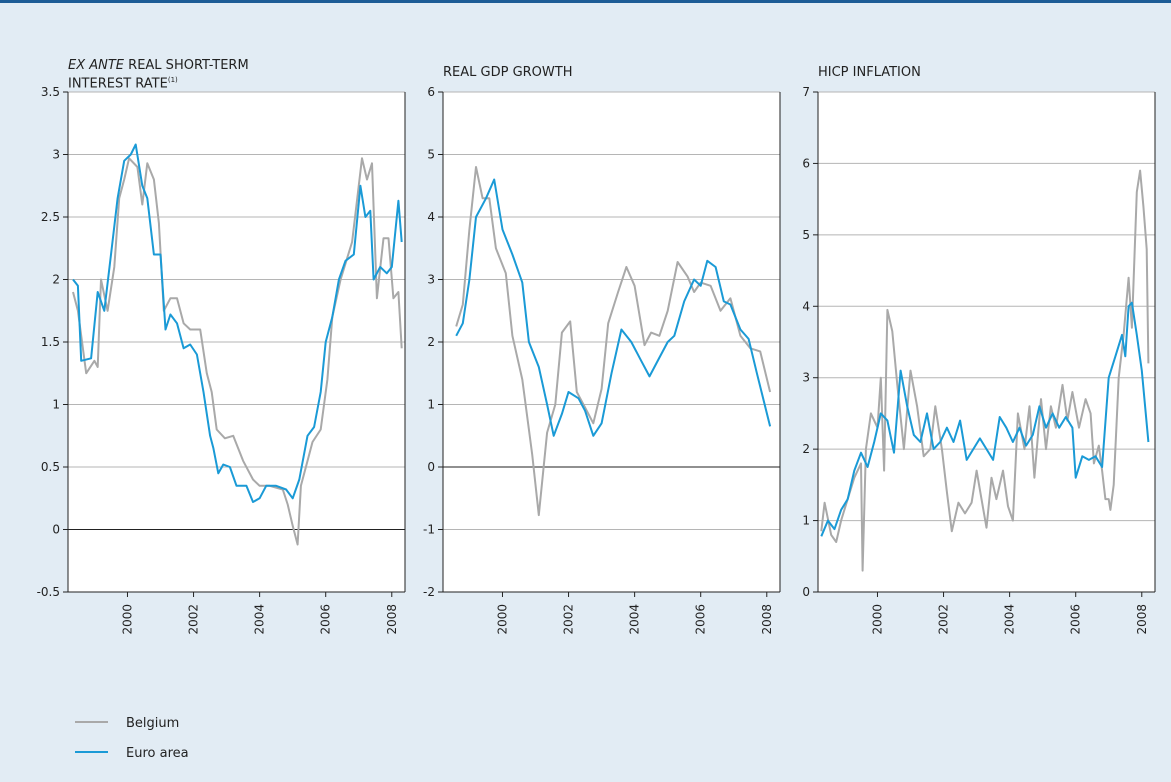 This screenshot has width=1171, height=782. I want to click on panel-title: EX ANTE REAL SHORT-TERM INTEREST RATE(1), so click(163, 74).